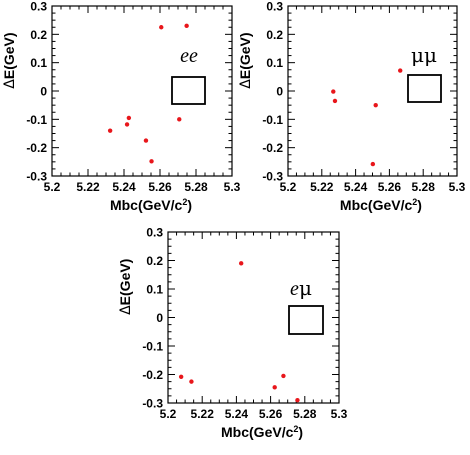 This screenshot has height=455, width=470. Describe the element at coordinates (189, 56) in the screenshot. I see `channel-label: ee` at that location.